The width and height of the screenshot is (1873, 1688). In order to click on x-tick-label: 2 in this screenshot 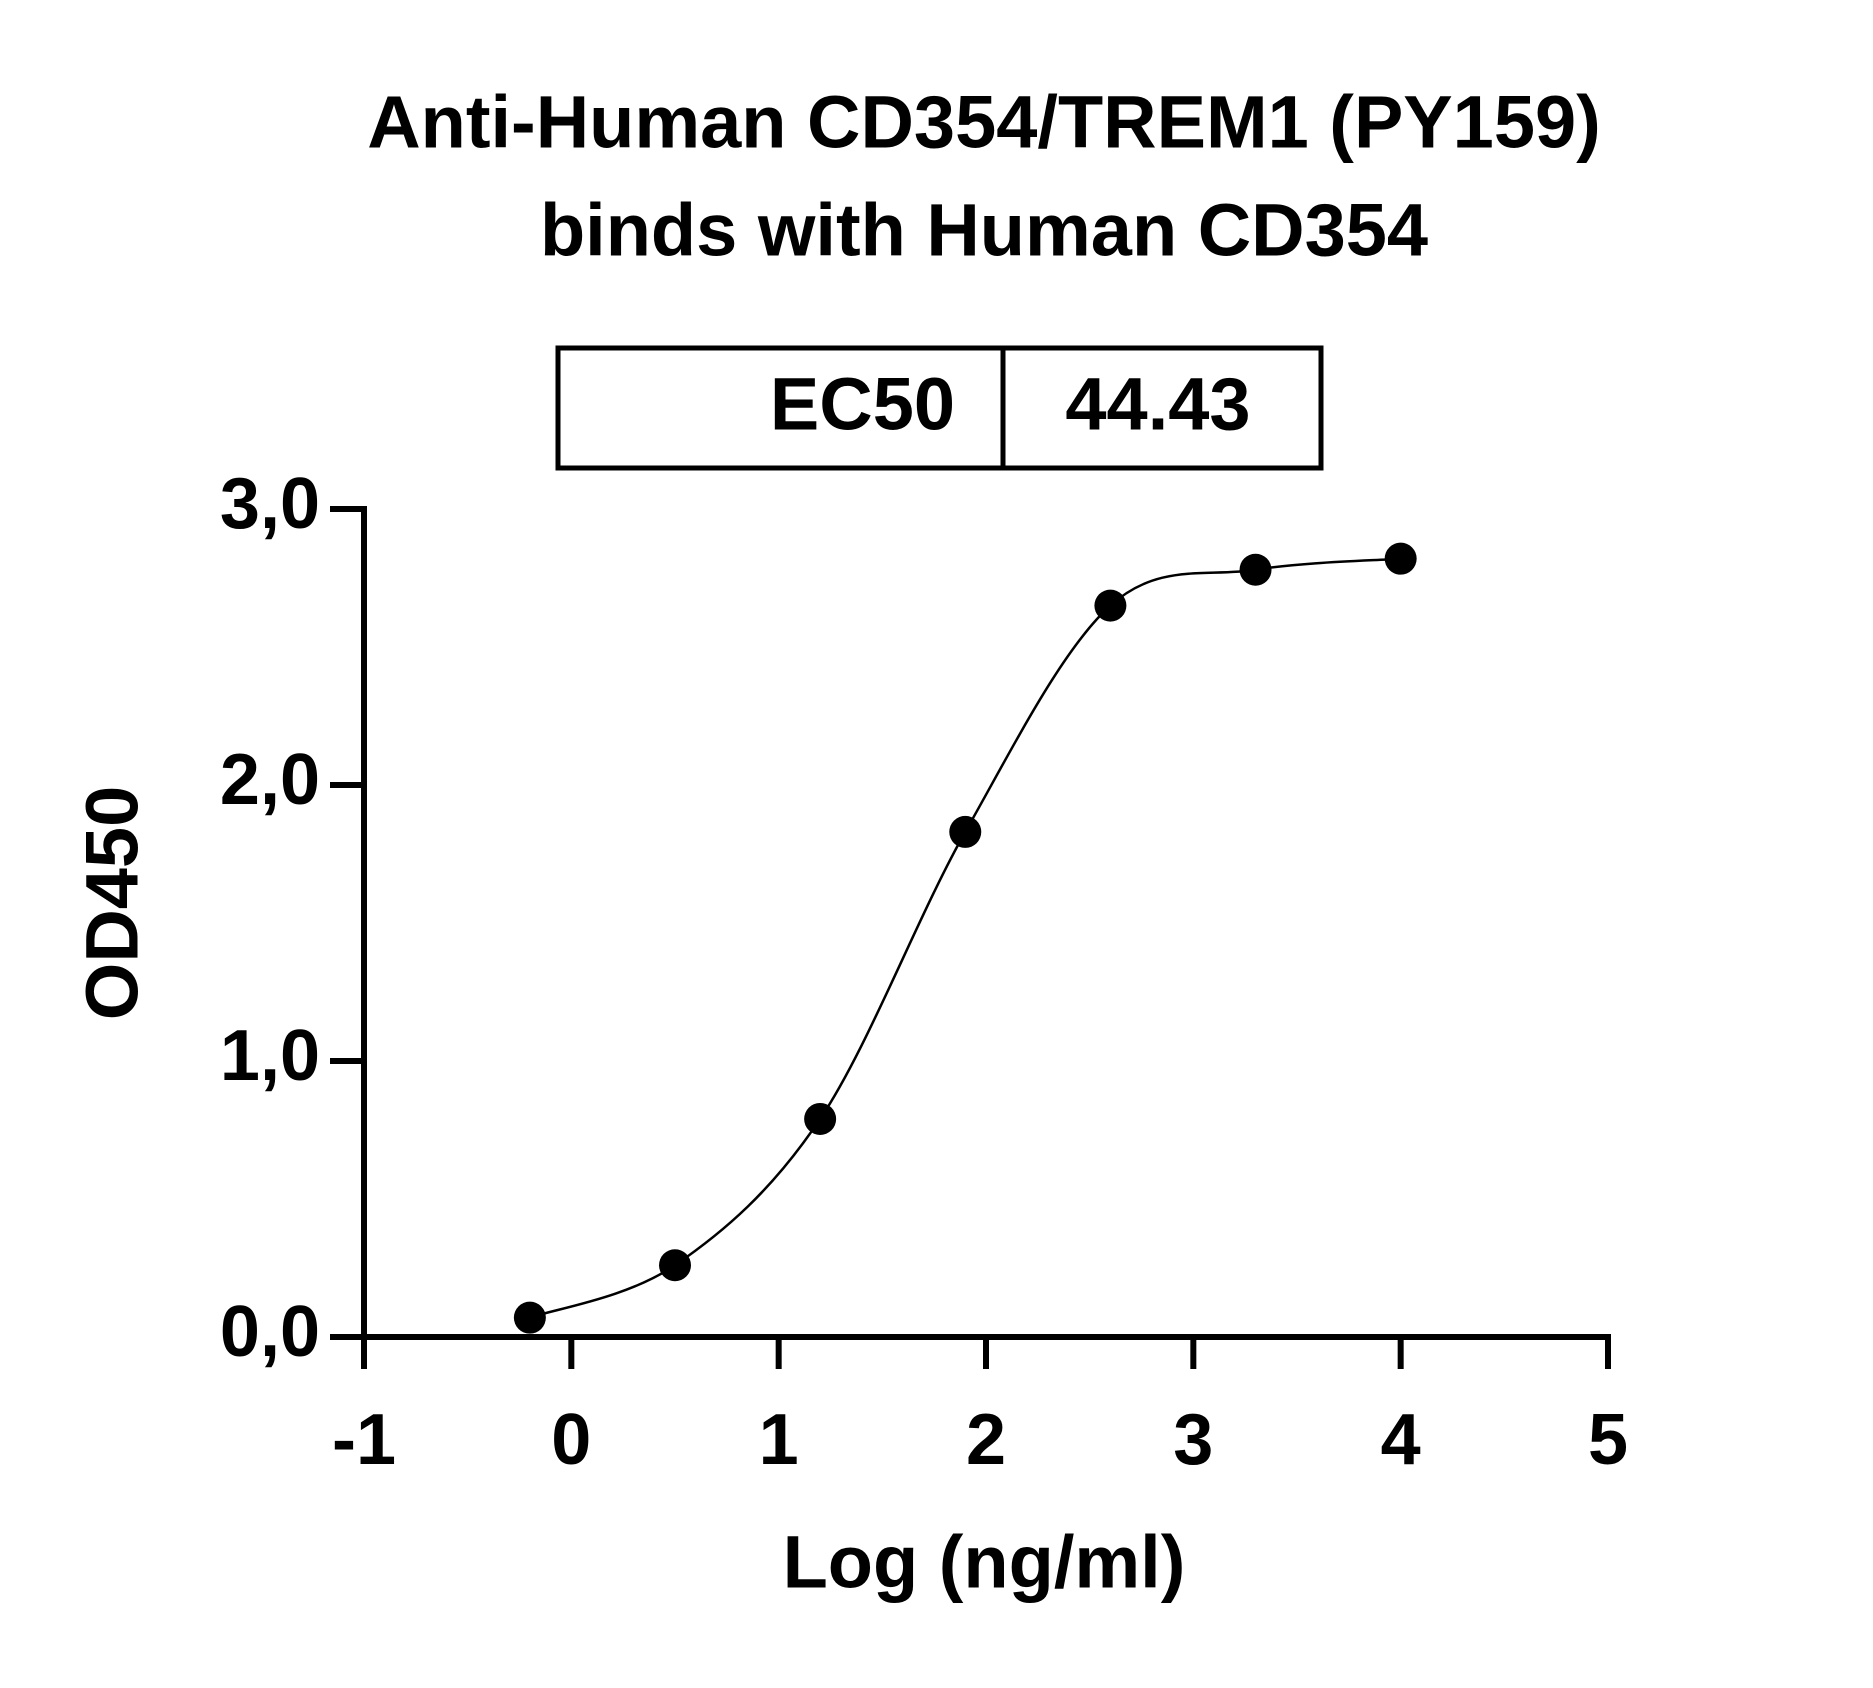, I will do `click(986, 1440)`.